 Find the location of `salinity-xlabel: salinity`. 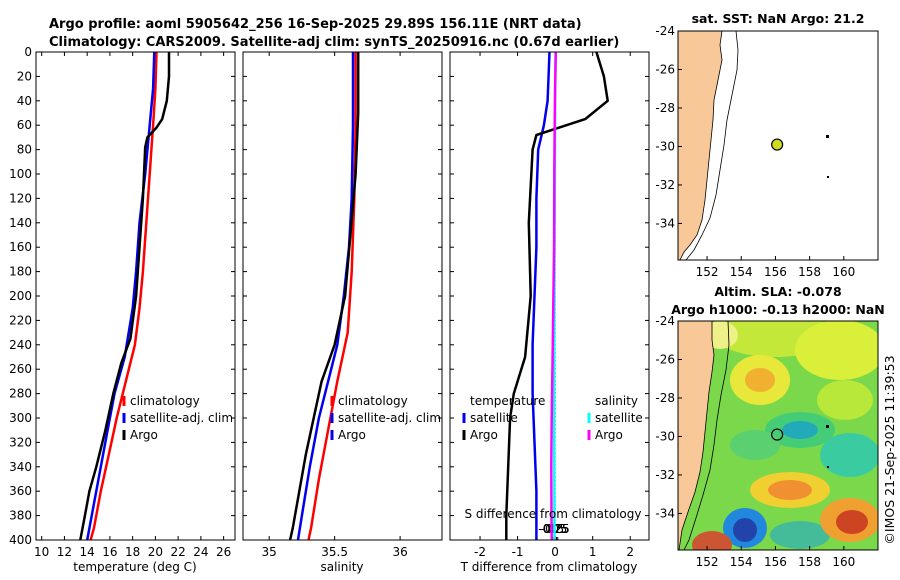

salinity-xlabel: salinity is located at coordinates (341, 567).